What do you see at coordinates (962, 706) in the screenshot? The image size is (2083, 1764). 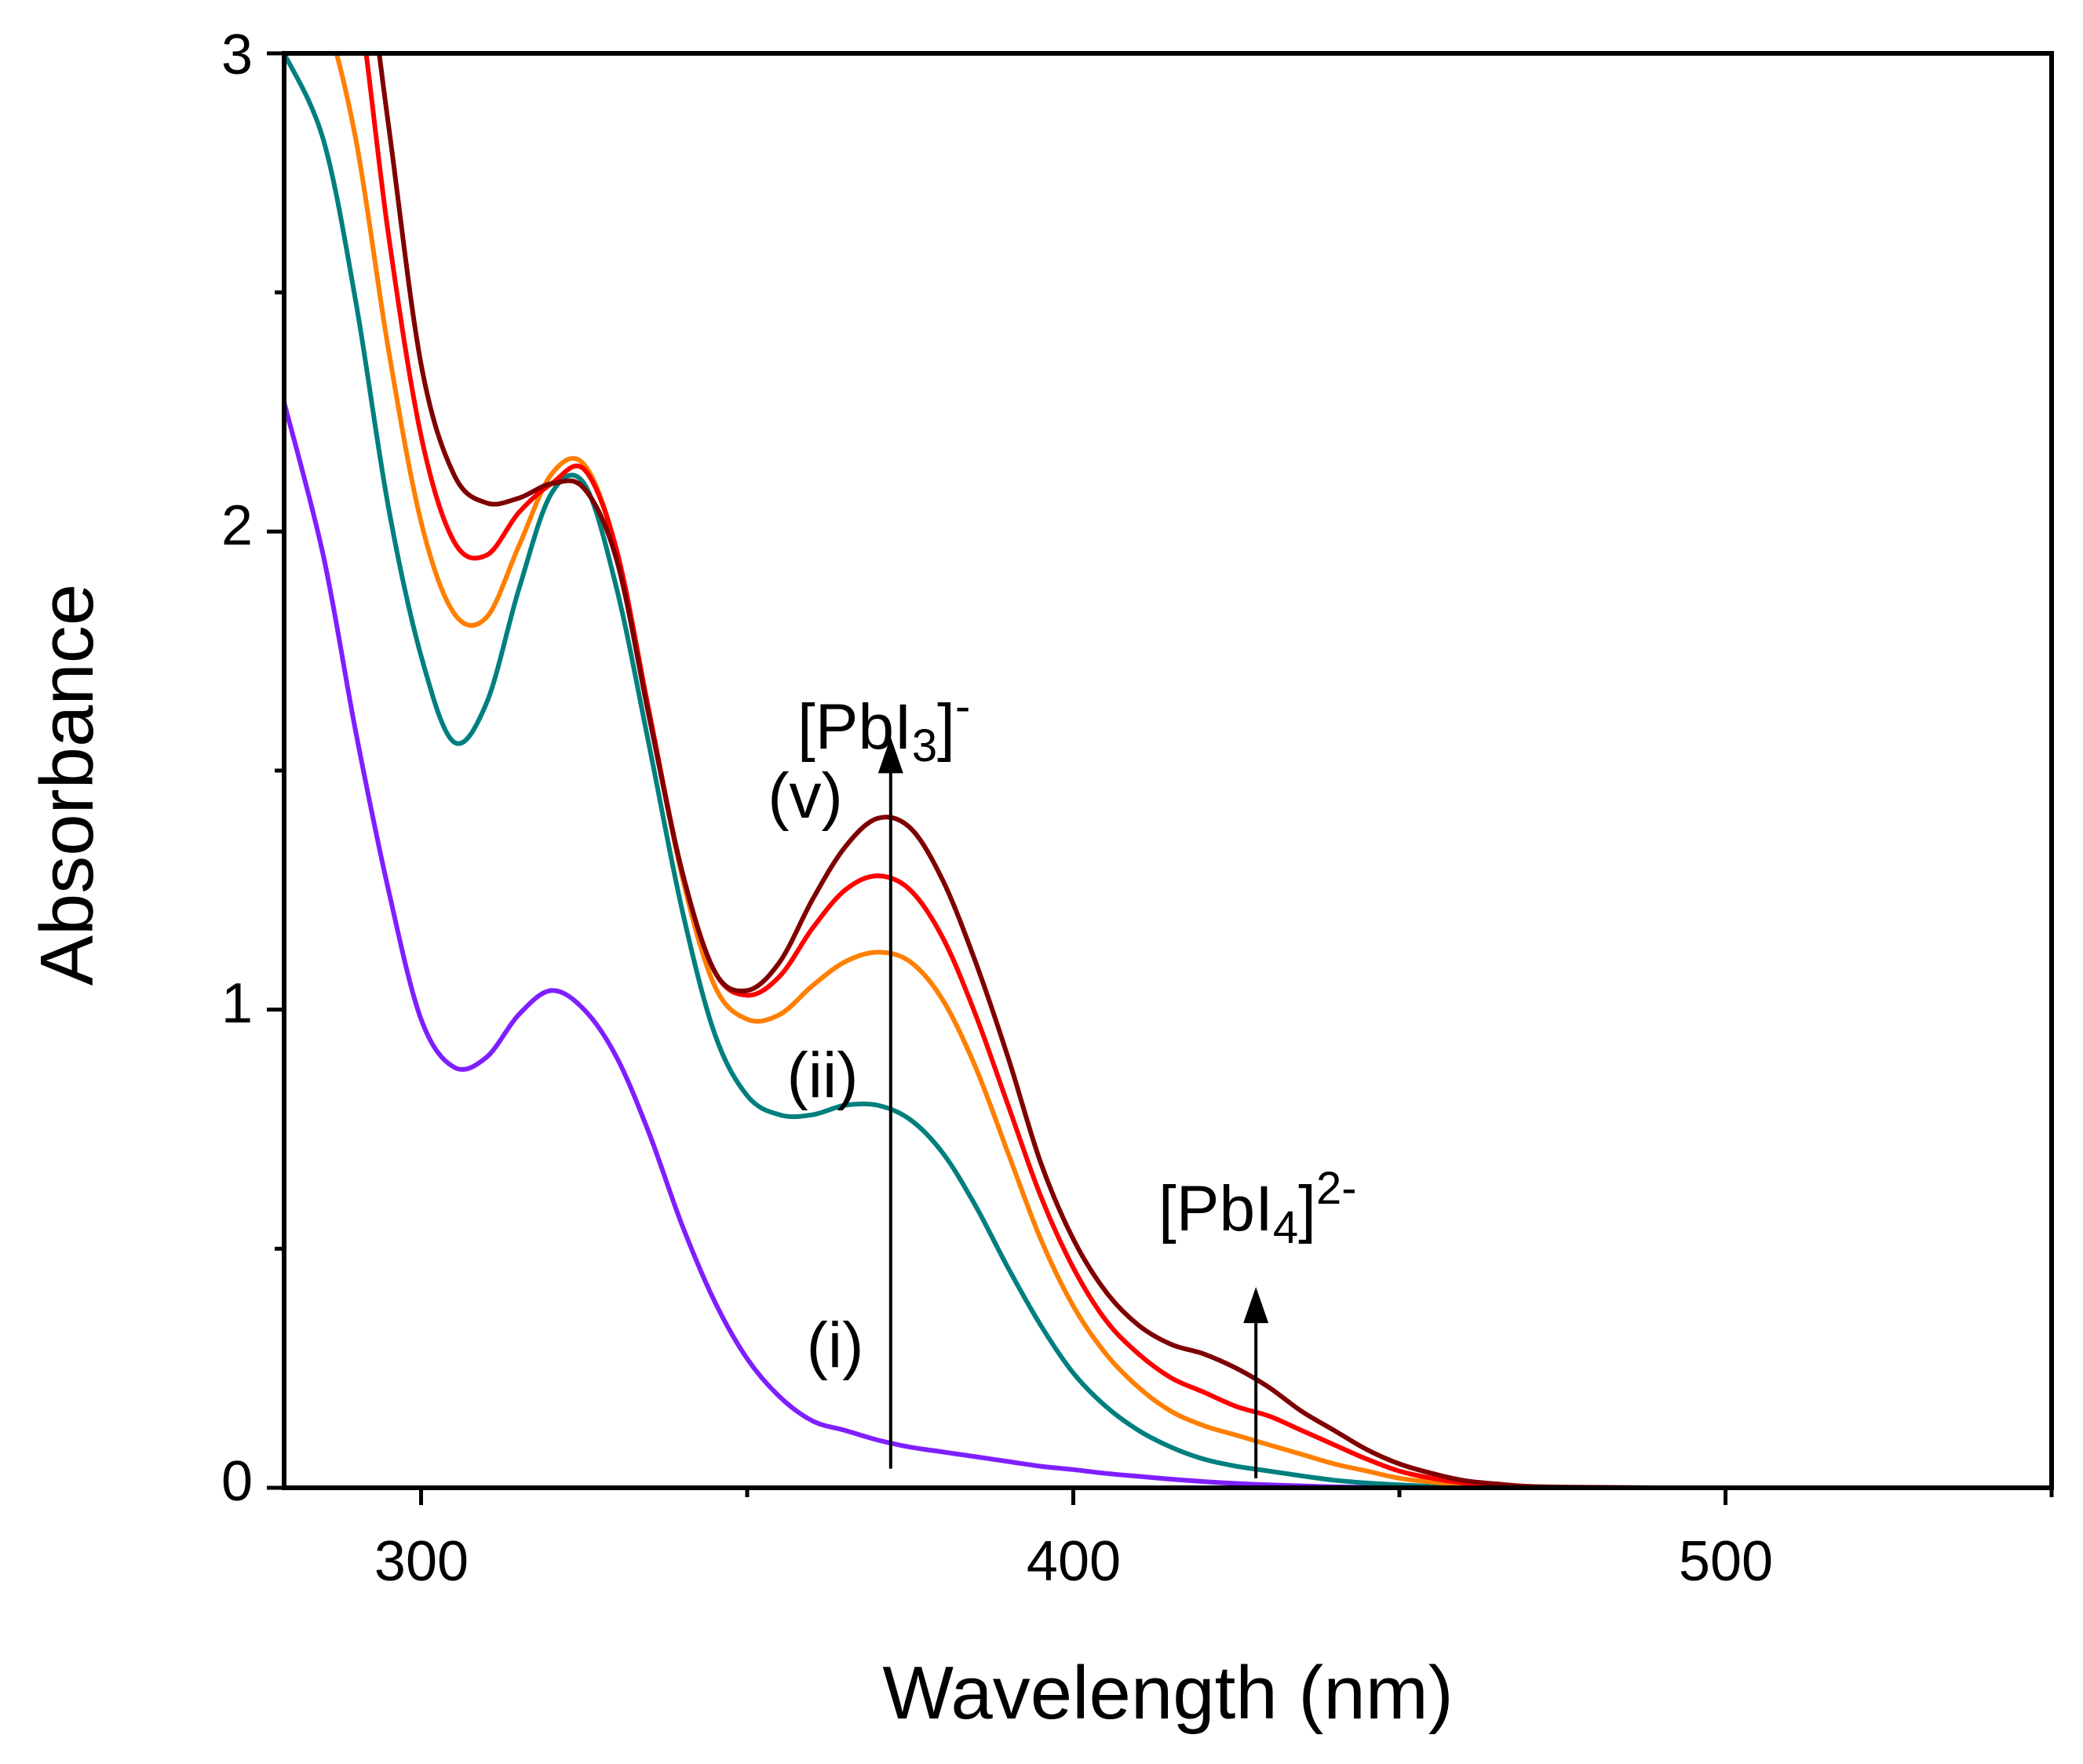 I see `pbi3-sup: -` at bounding box center [962, 706].